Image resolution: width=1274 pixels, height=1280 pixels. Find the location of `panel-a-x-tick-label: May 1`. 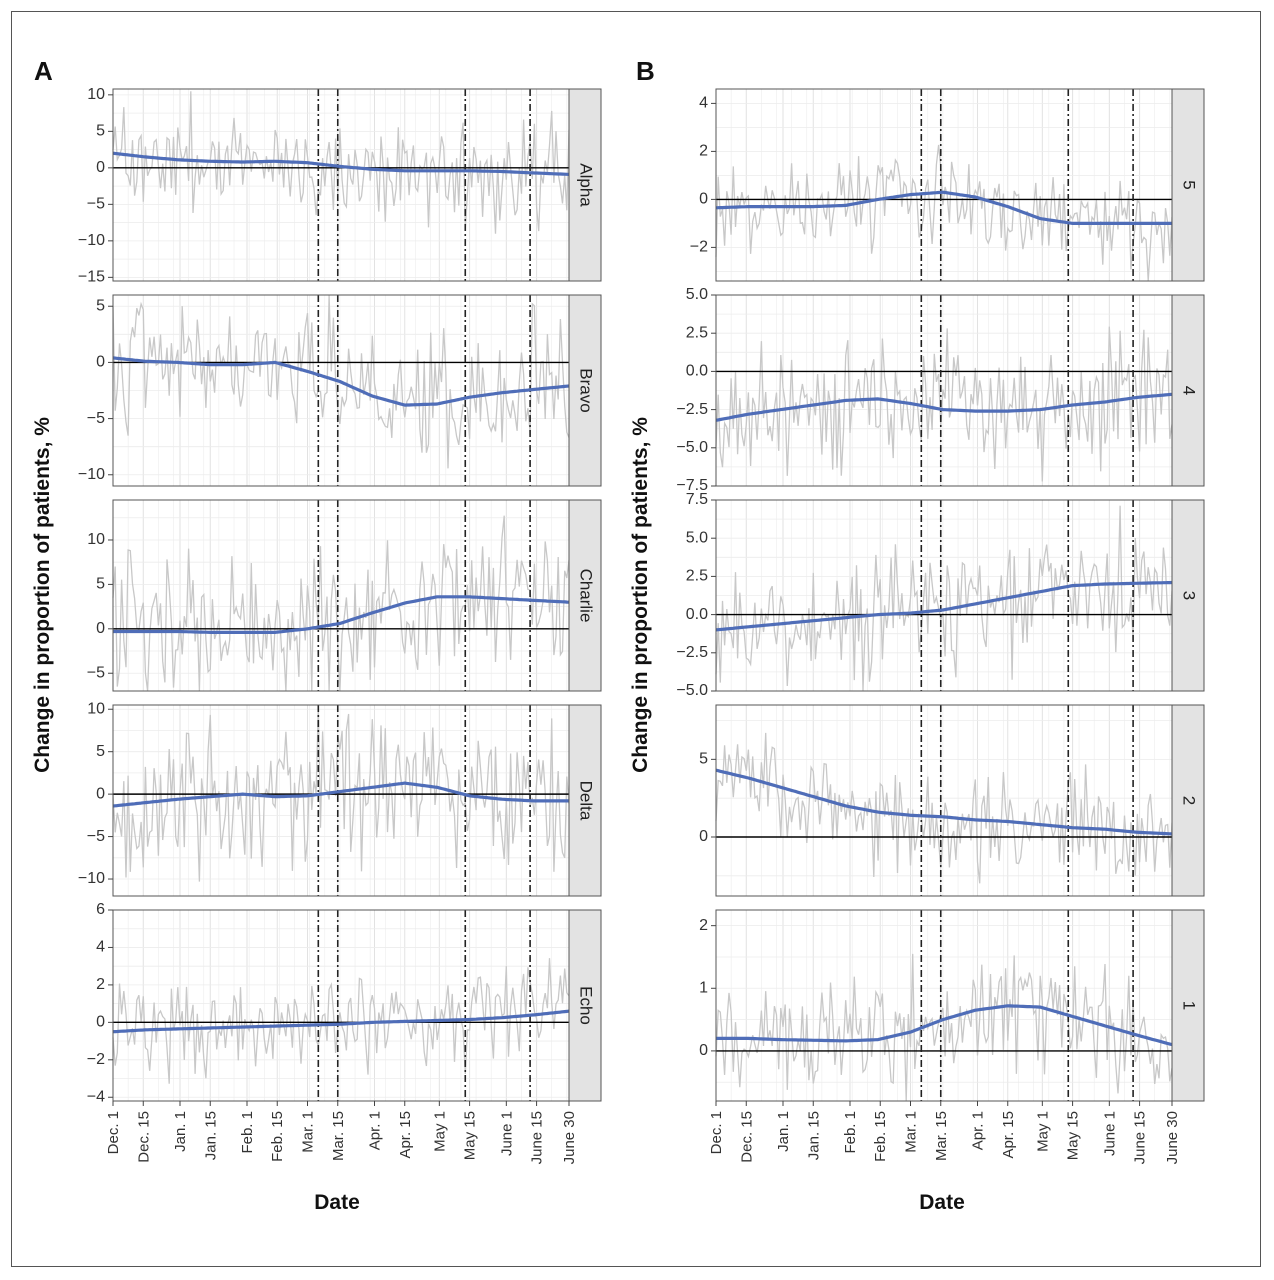

panel-a-x-tick-label: May 1 is located at coordinates (439, 1131).